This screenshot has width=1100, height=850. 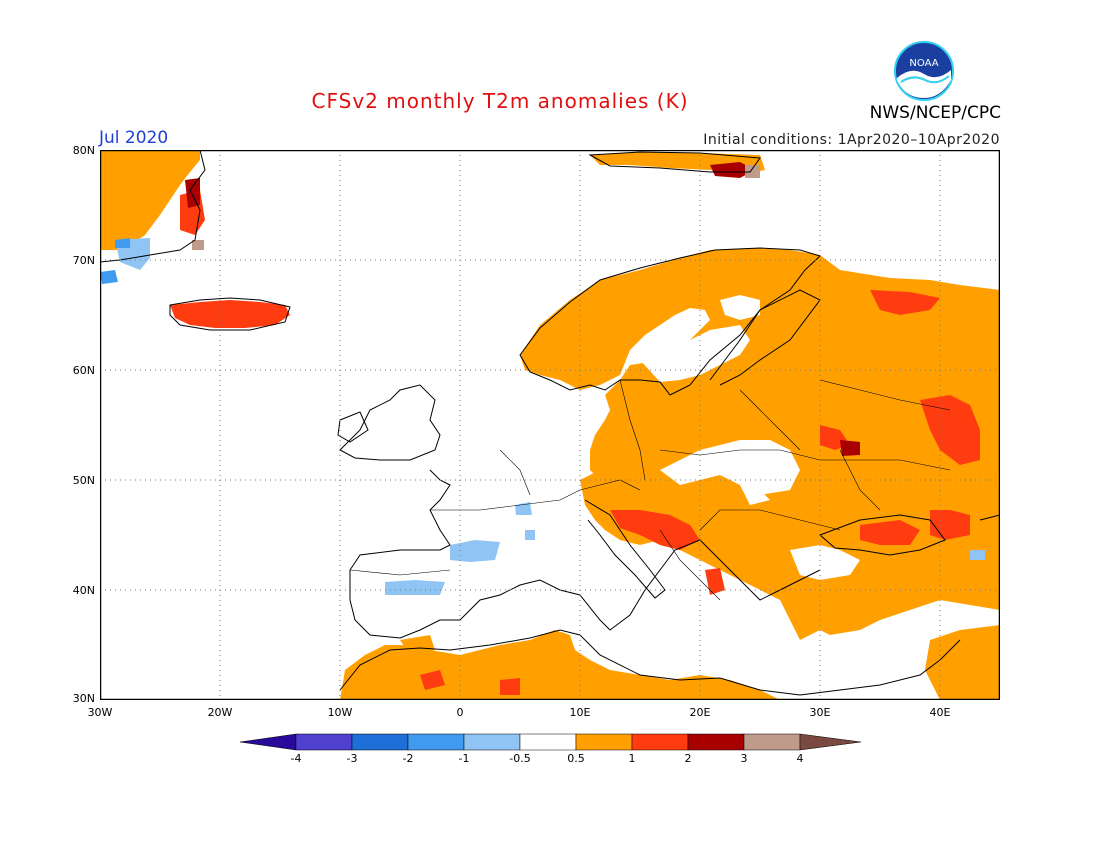 What do you see at coordinates (576, 758) in the screenshot?
I see `colorbar-label: 0.5` at bounding box center [576, 758].